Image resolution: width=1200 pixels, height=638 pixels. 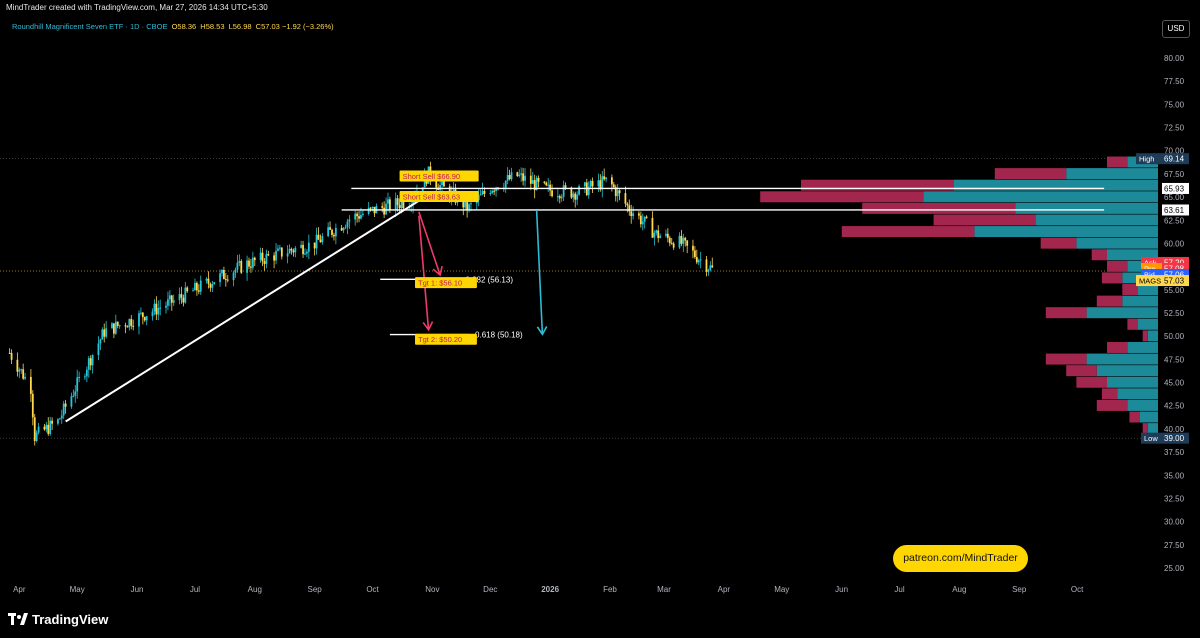 What do you see at coordinates (258, 26) in the screenshot?
I see `close-label: C` at bounding box center [258, 26].